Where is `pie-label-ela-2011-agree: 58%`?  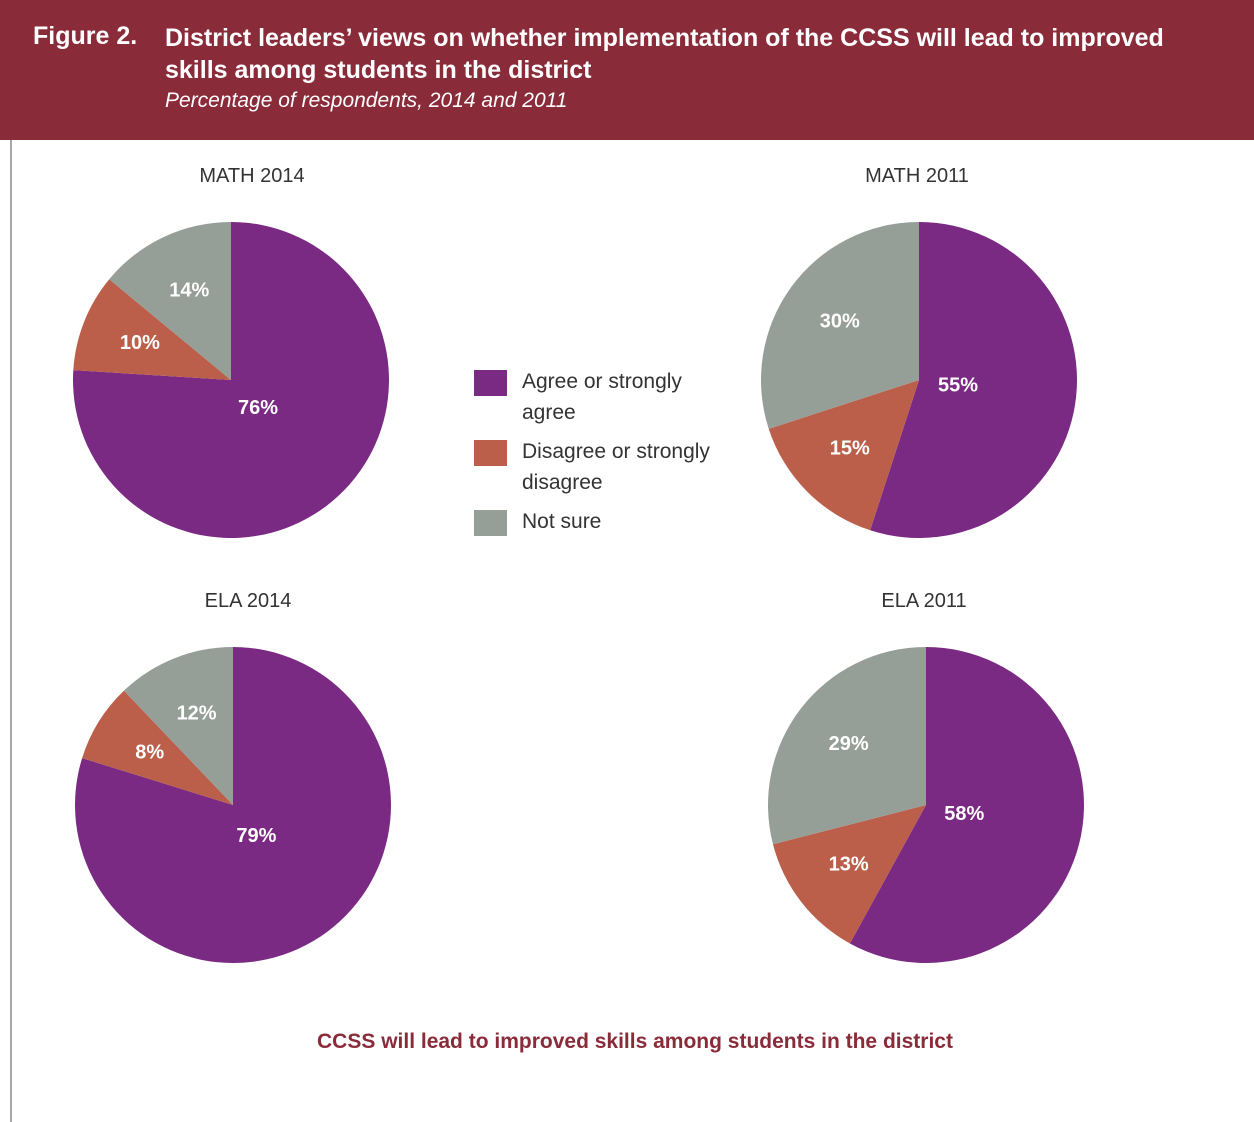 pie-label-ela-2011-agree: 58% is located at coordinates (964, 814).